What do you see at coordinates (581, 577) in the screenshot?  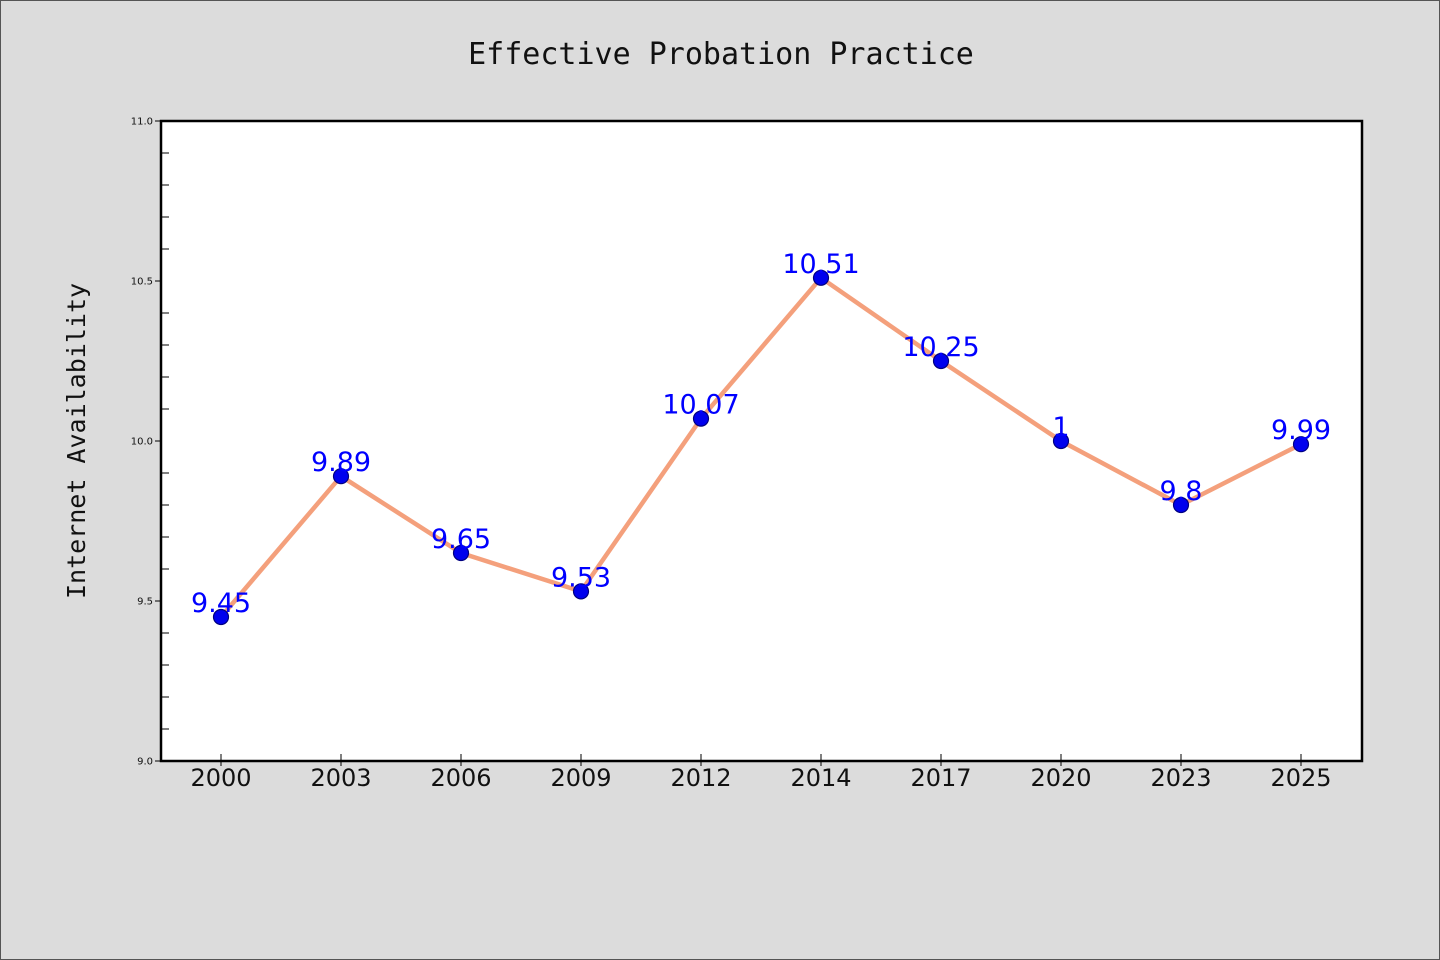 I see `data-label: 9.53` at bounding box center [581, 577].